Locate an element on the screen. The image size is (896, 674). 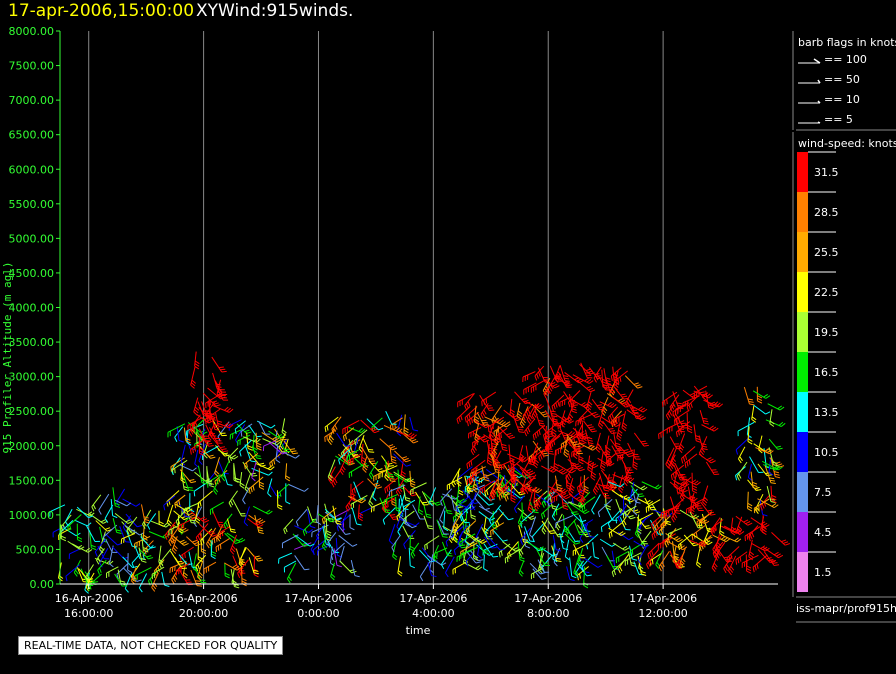
svg-text: == 50 is located at coordinates (842, 79).